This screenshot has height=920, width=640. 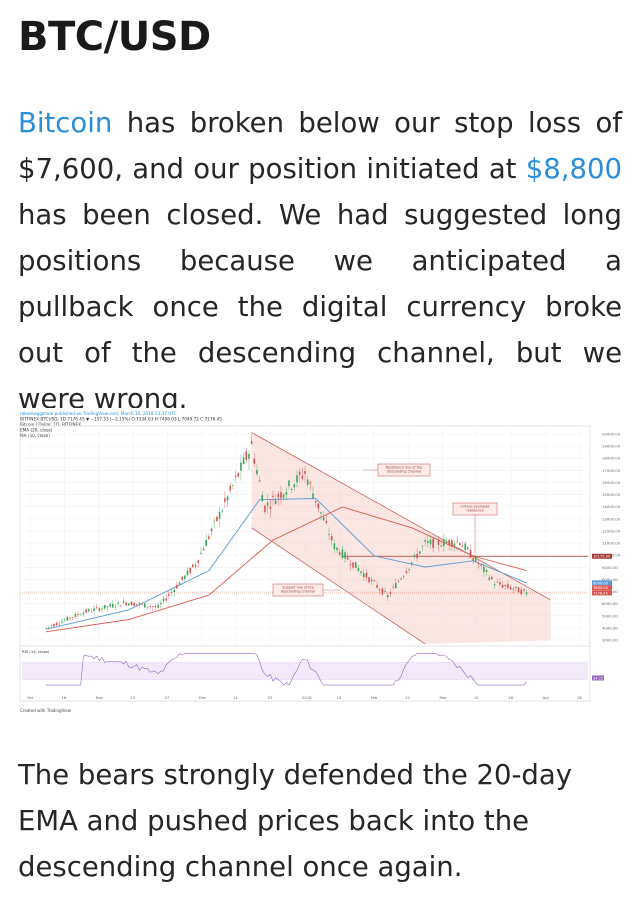 What do you see at coordinates (602, 557) in the screenshot?
I see `price-tag-label: 10175.00` at bounding box center [602, 557].